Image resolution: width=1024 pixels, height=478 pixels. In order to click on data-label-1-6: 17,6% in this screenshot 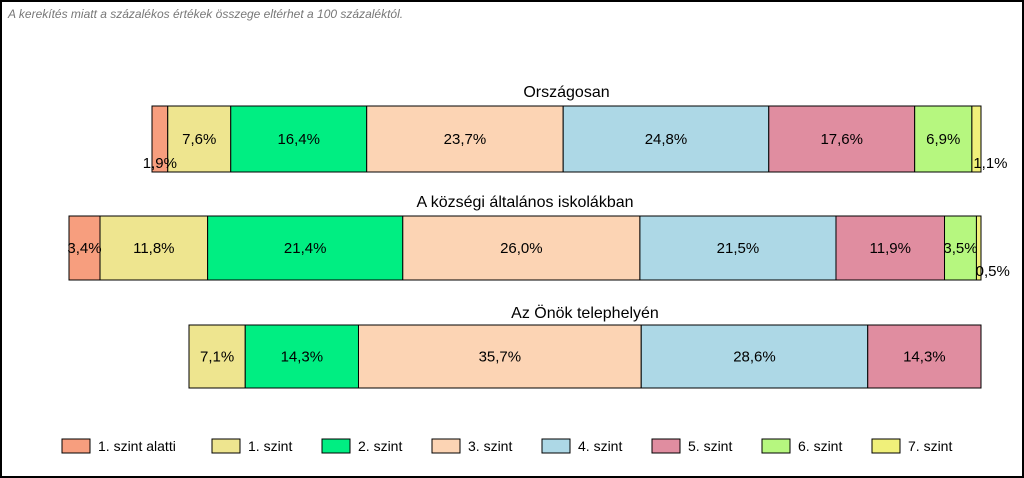, I will do `click(841, 139)`.